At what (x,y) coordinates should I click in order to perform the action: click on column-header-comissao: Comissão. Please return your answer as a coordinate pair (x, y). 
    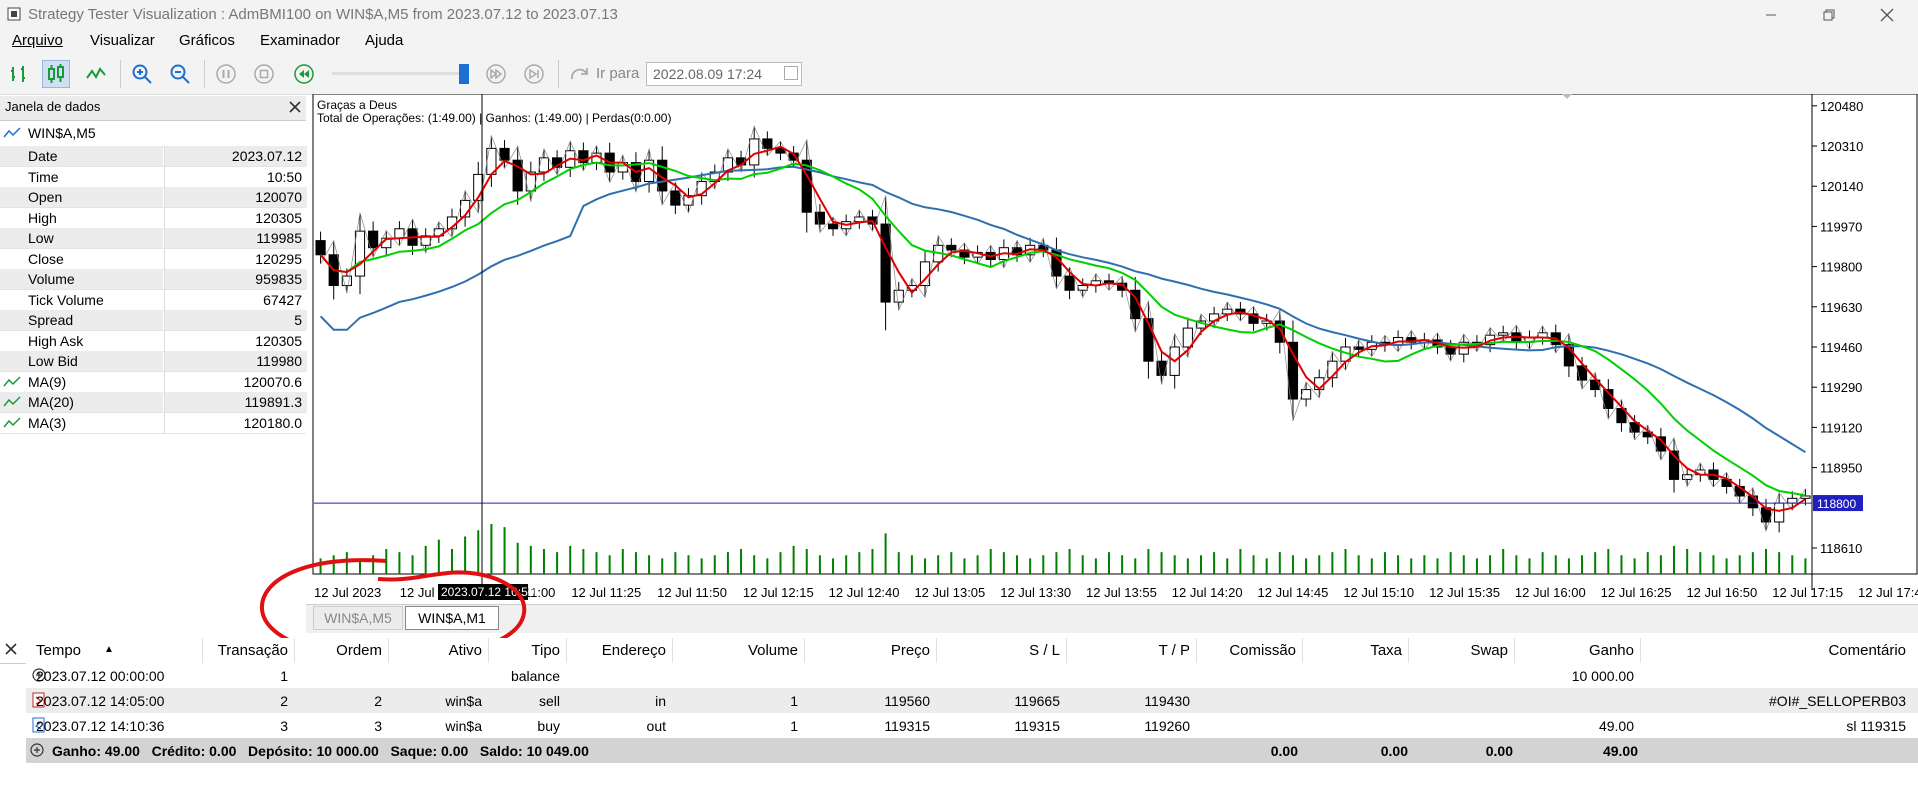
    Looking at the image, I should click on (1262, 650).